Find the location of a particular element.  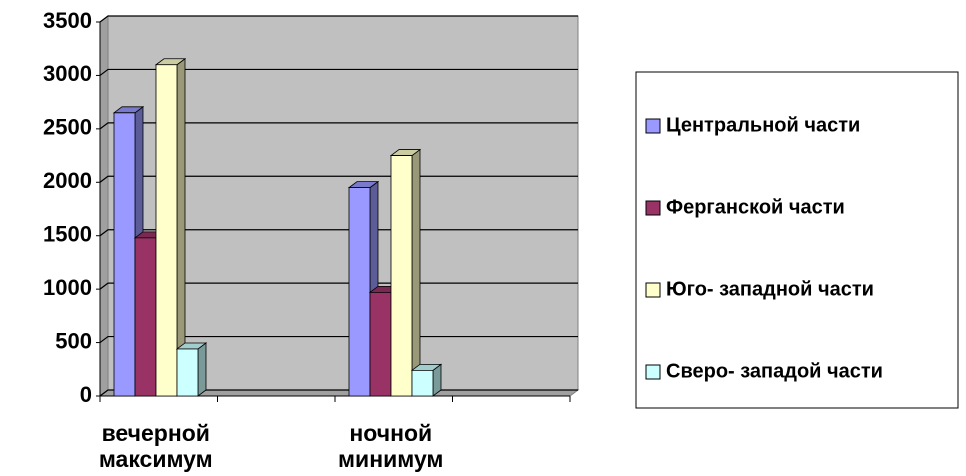

y-tick-label: 0 is located at coordinates (86, 394).